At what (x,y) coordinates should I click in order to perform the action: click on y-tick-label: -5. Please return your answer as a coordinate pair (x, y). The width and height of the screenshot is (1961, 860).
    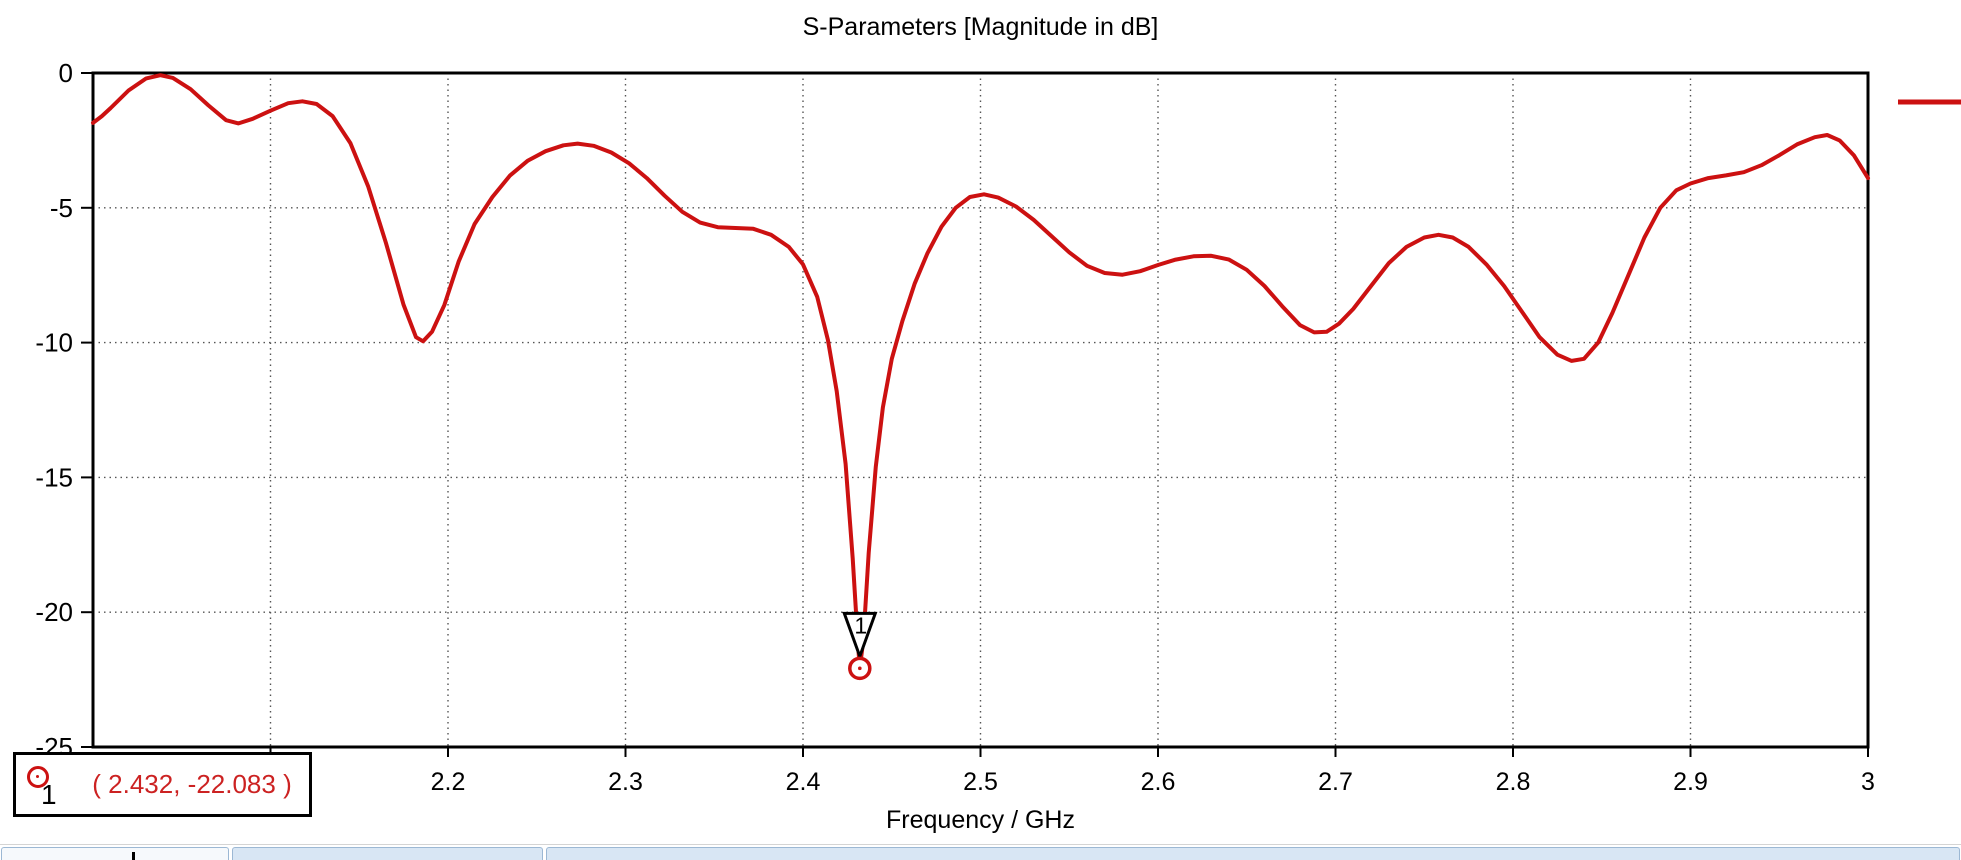
    Looking at the image, I should click on (61, 208).